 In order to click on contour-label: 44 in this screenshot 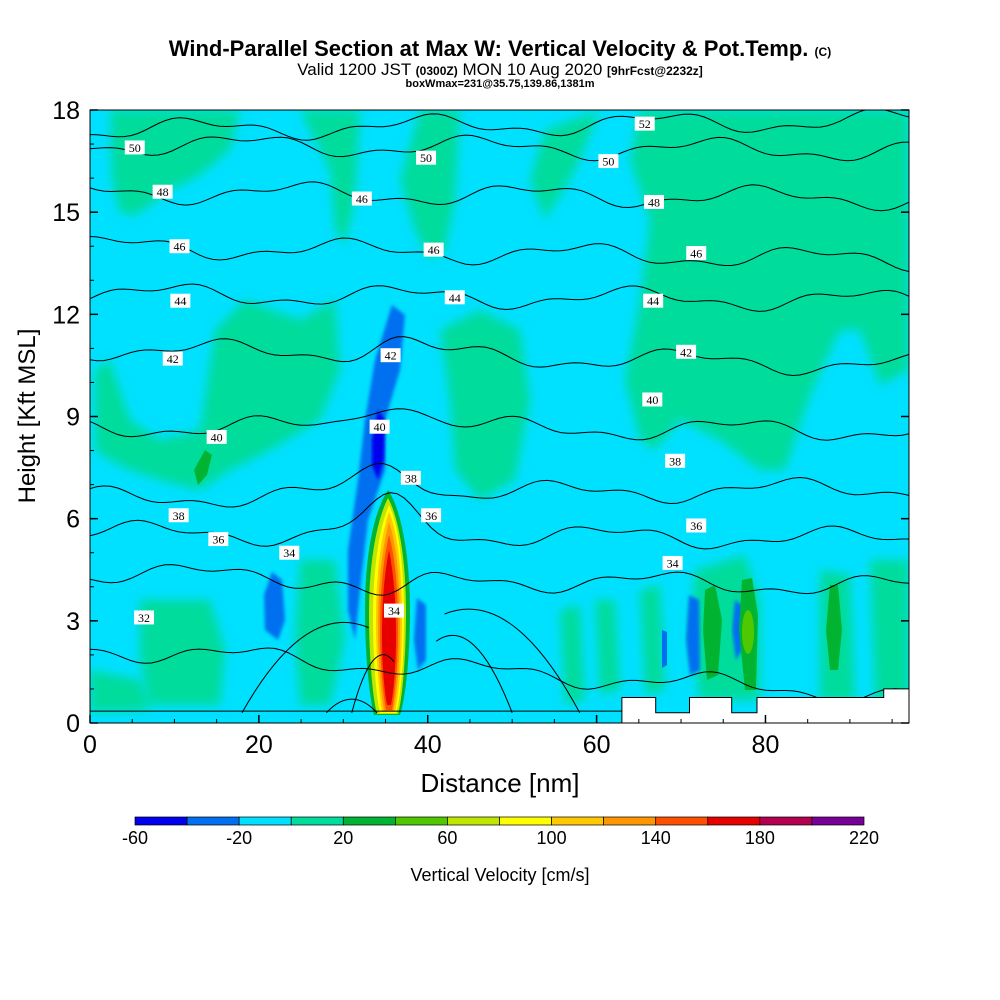, I will do `click(180, 300)`.